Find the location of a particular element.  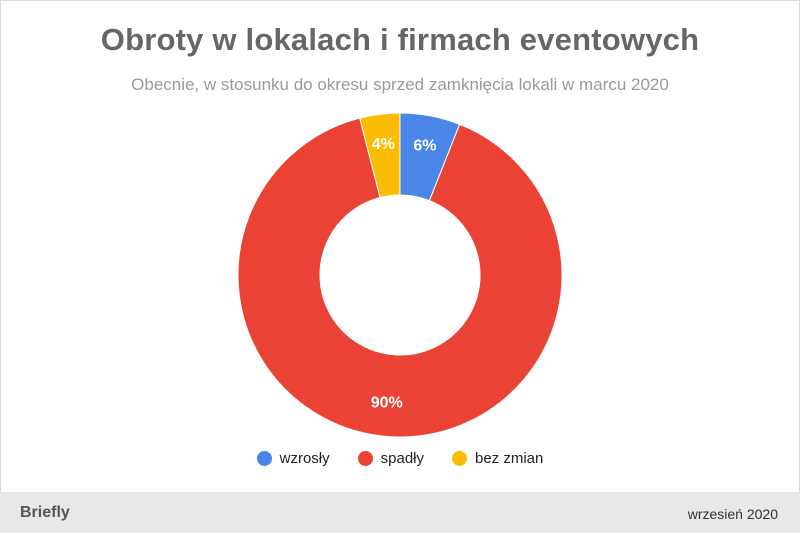

data-label-spadly: 90% is located at coordinates (387, 402).